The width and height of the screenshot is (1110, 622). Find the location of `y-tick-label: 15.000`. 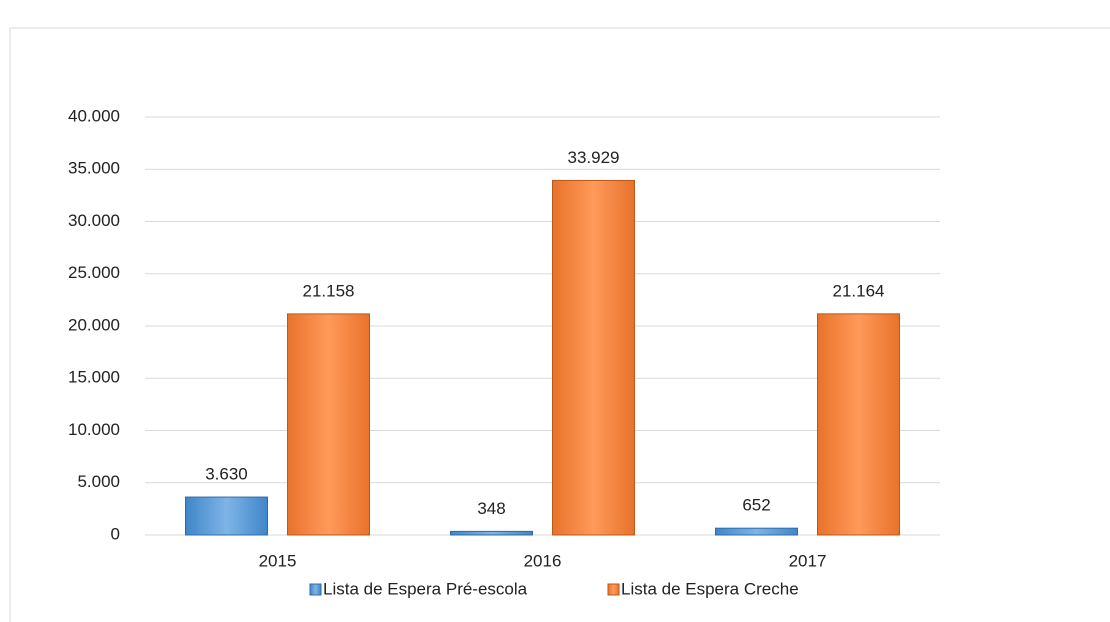

y-tick-label: 15.000 is located at coordinates (94, 377).